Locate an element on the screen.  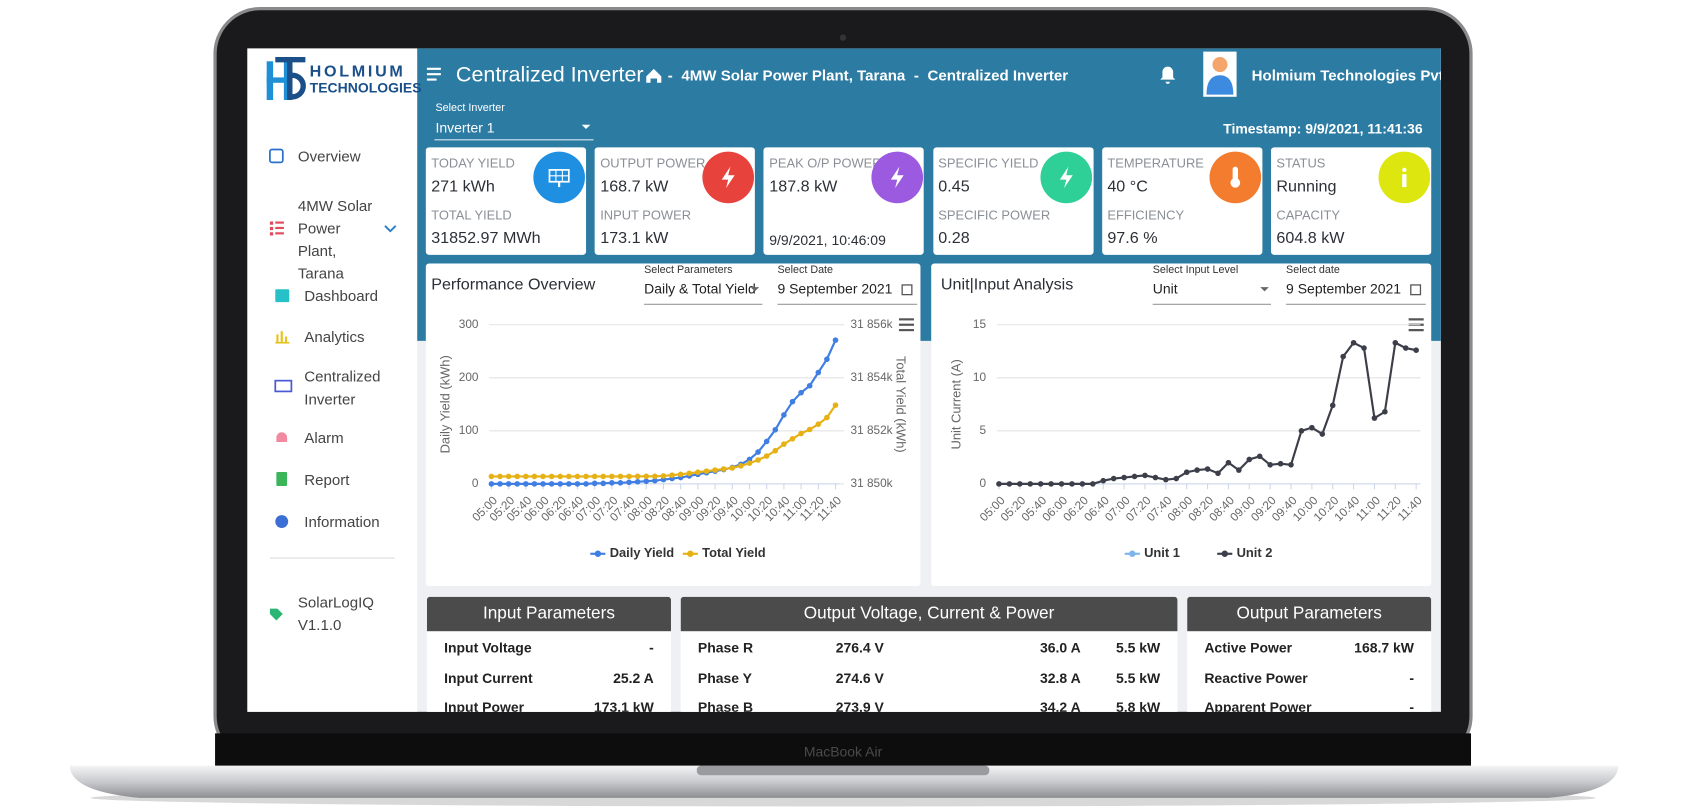
card-label: TOTAL YIELD is located at coordinates (471, 215).